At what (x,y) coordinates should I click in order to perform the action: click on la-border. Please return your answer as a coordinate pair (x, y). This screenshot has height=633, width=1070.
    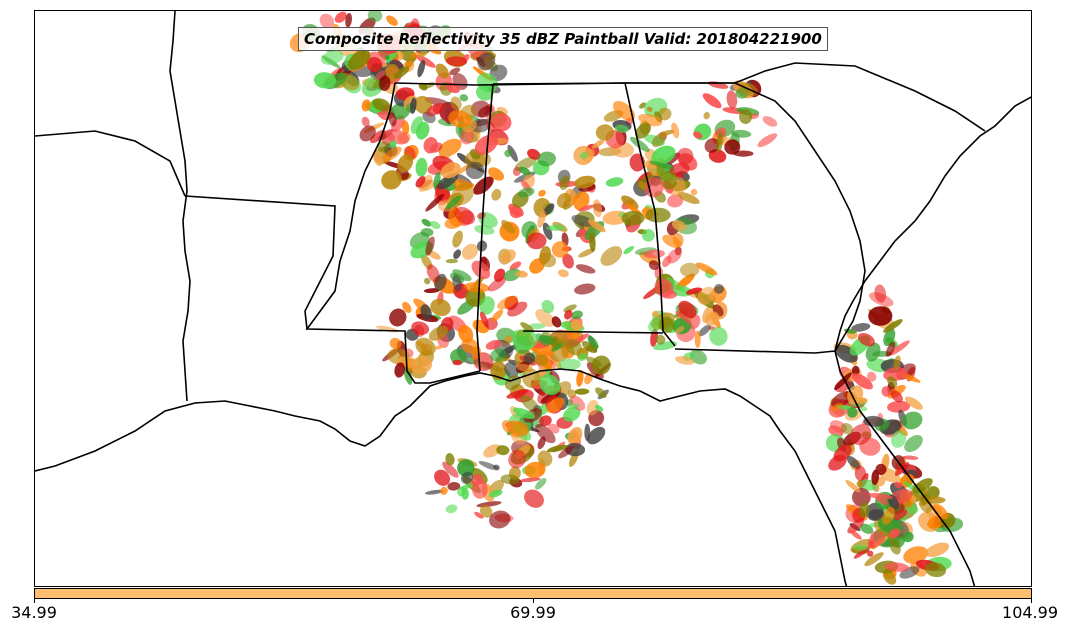
    Looking at the image, I should click on (260, 262).